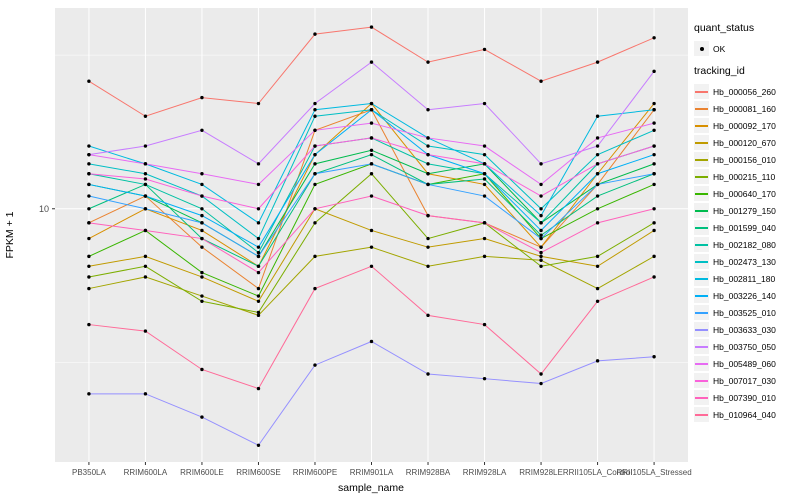 This screenshot has height=500, width=800. I want to click on legend-item: Hb_003633_030, so click(747, 329).